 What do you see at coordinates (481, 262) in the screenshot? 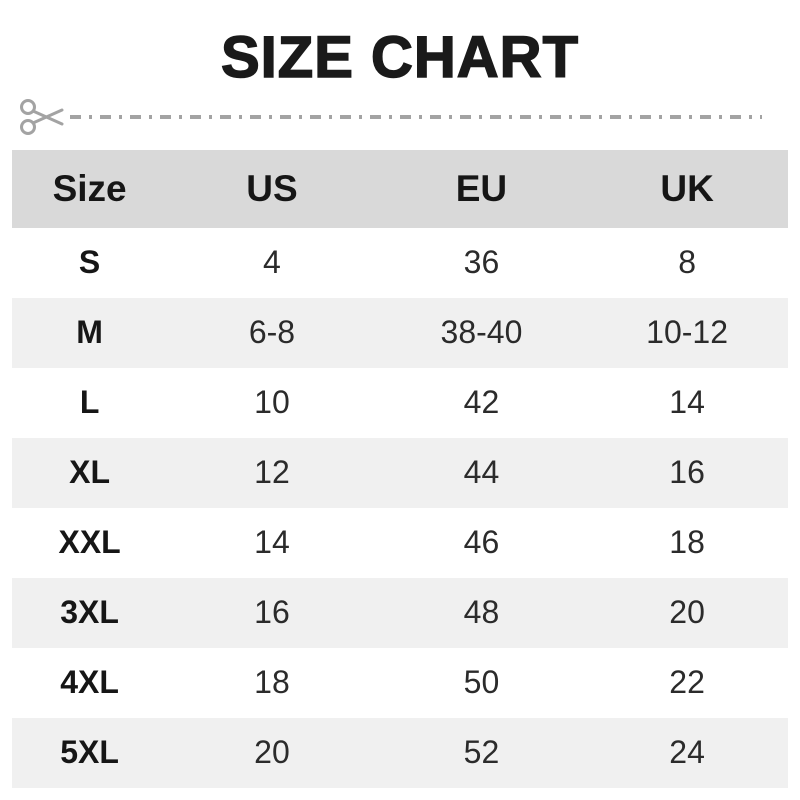
I see `eu-cell: 36` at bounding box center [481, 262].